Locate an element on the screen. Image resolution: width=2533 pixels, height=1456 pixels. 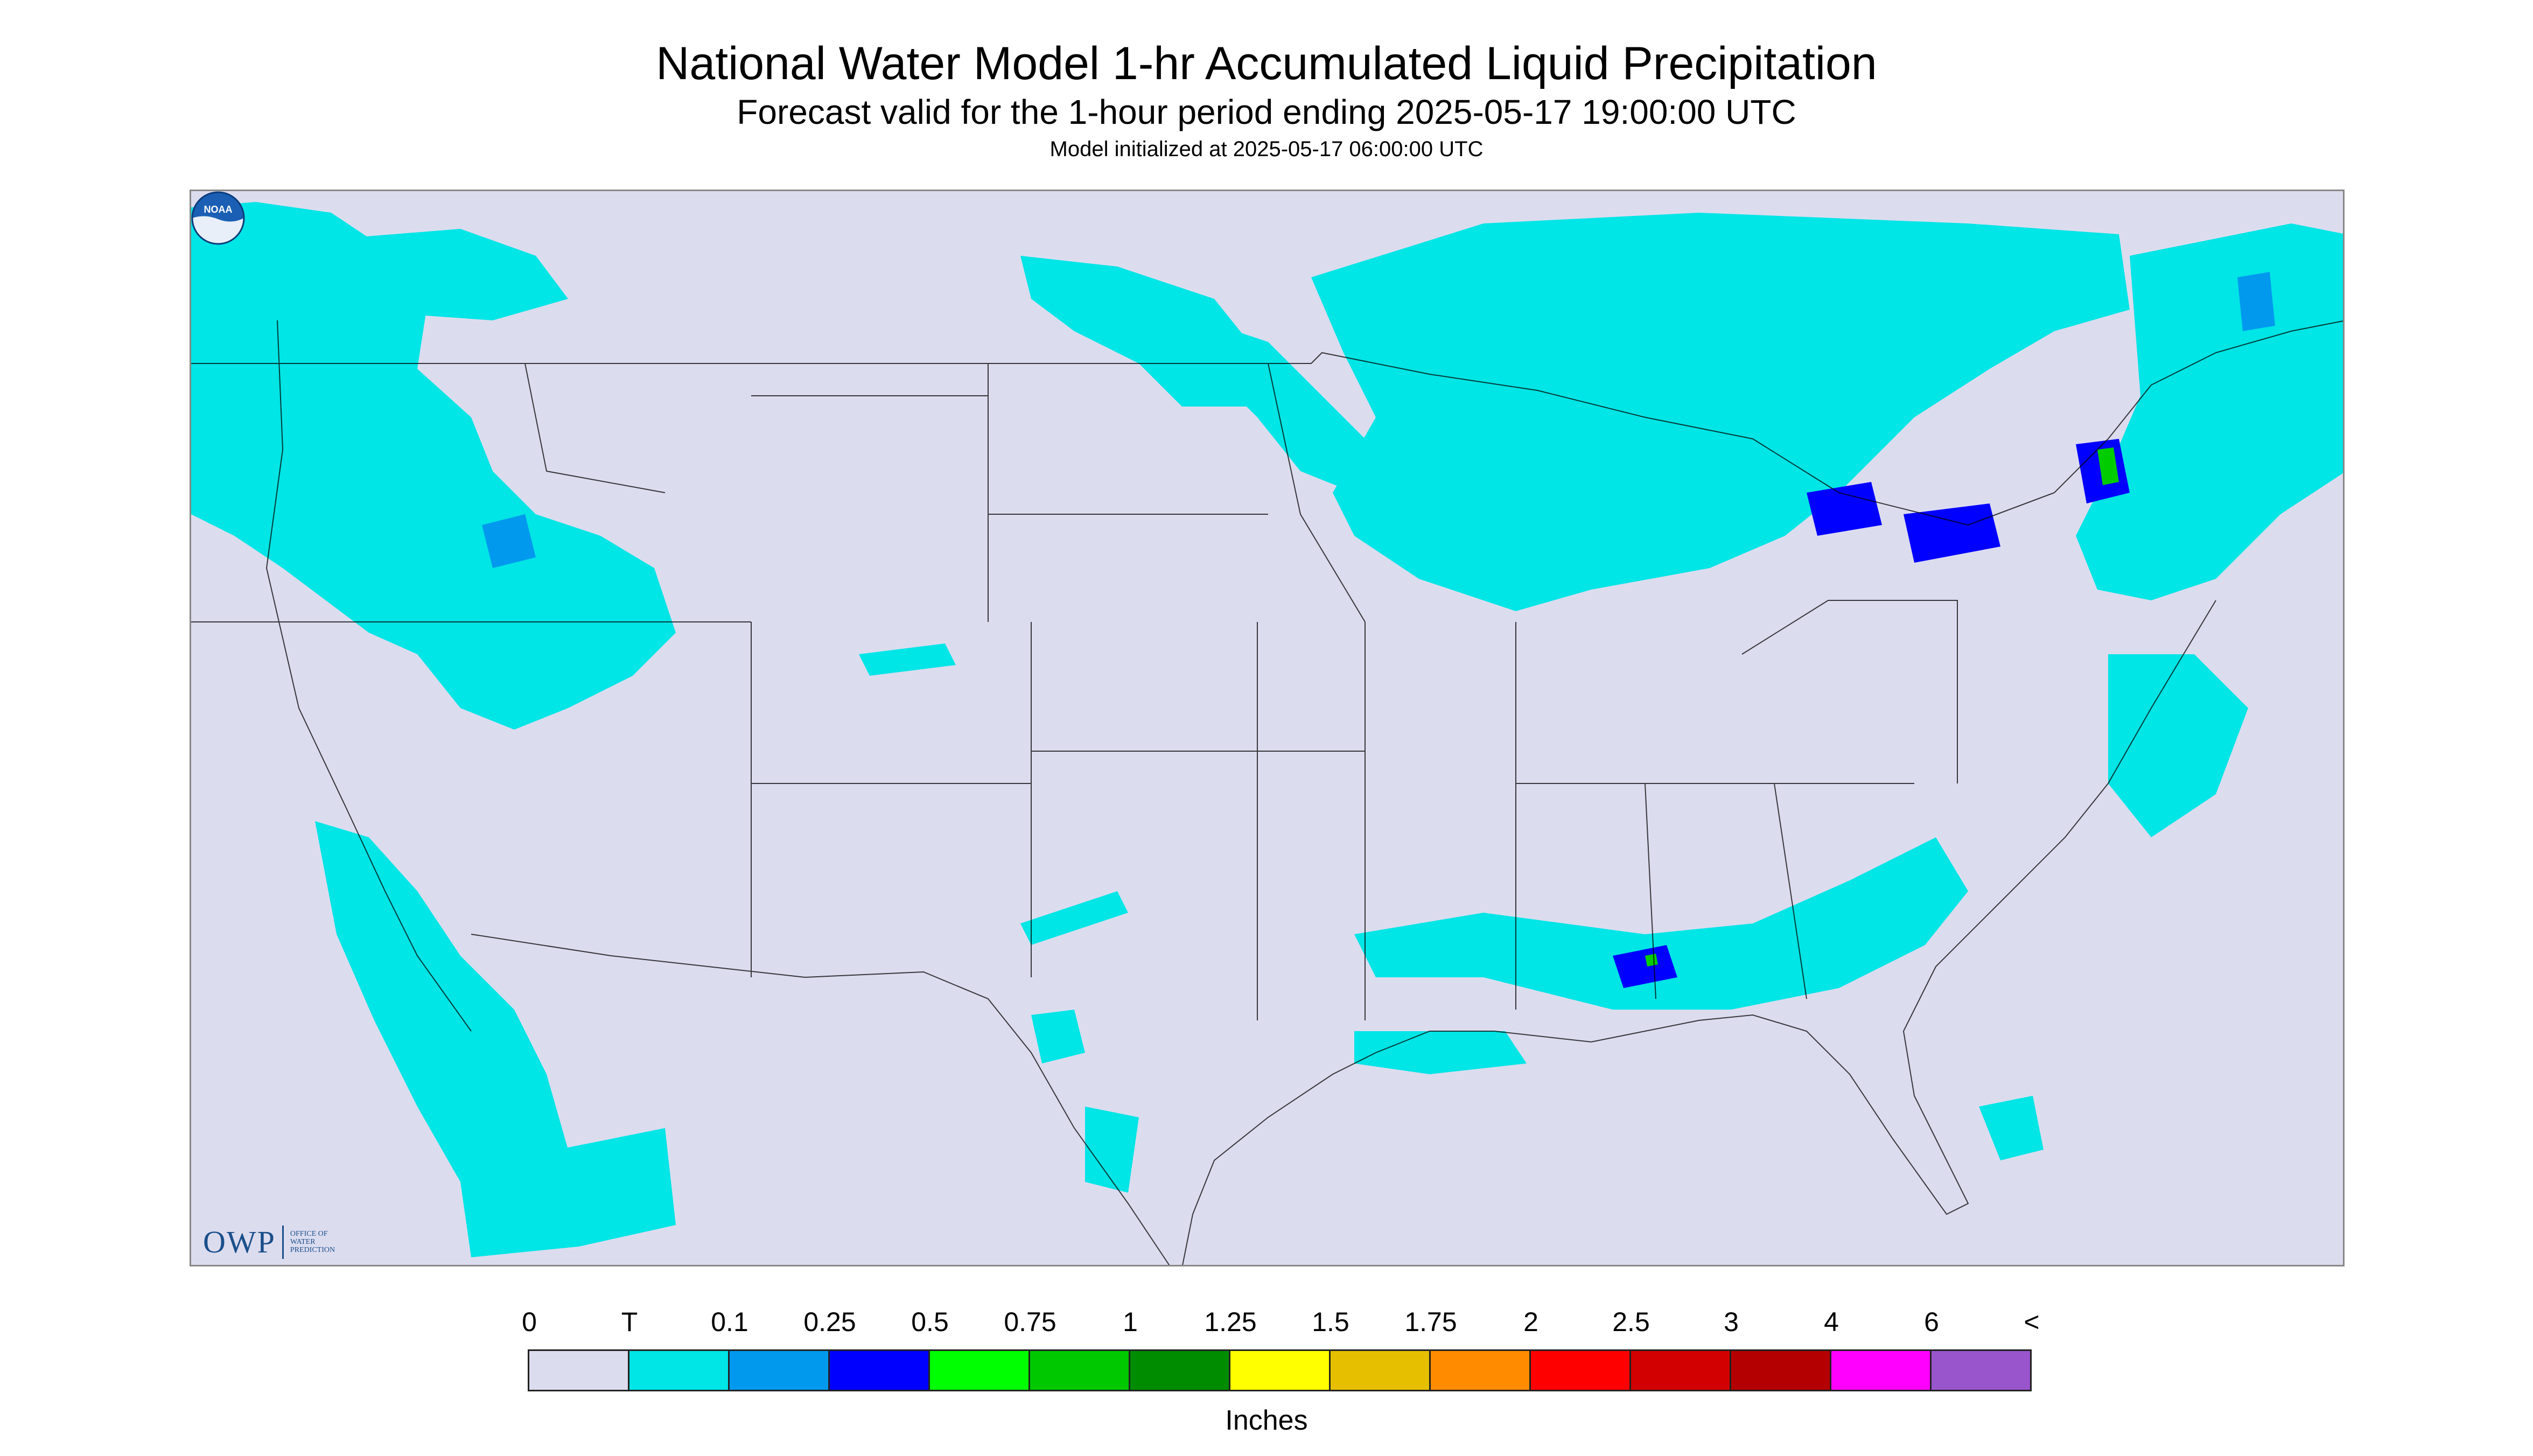
legend-tick-label: 1 is located at coordinates (1130, 1322).